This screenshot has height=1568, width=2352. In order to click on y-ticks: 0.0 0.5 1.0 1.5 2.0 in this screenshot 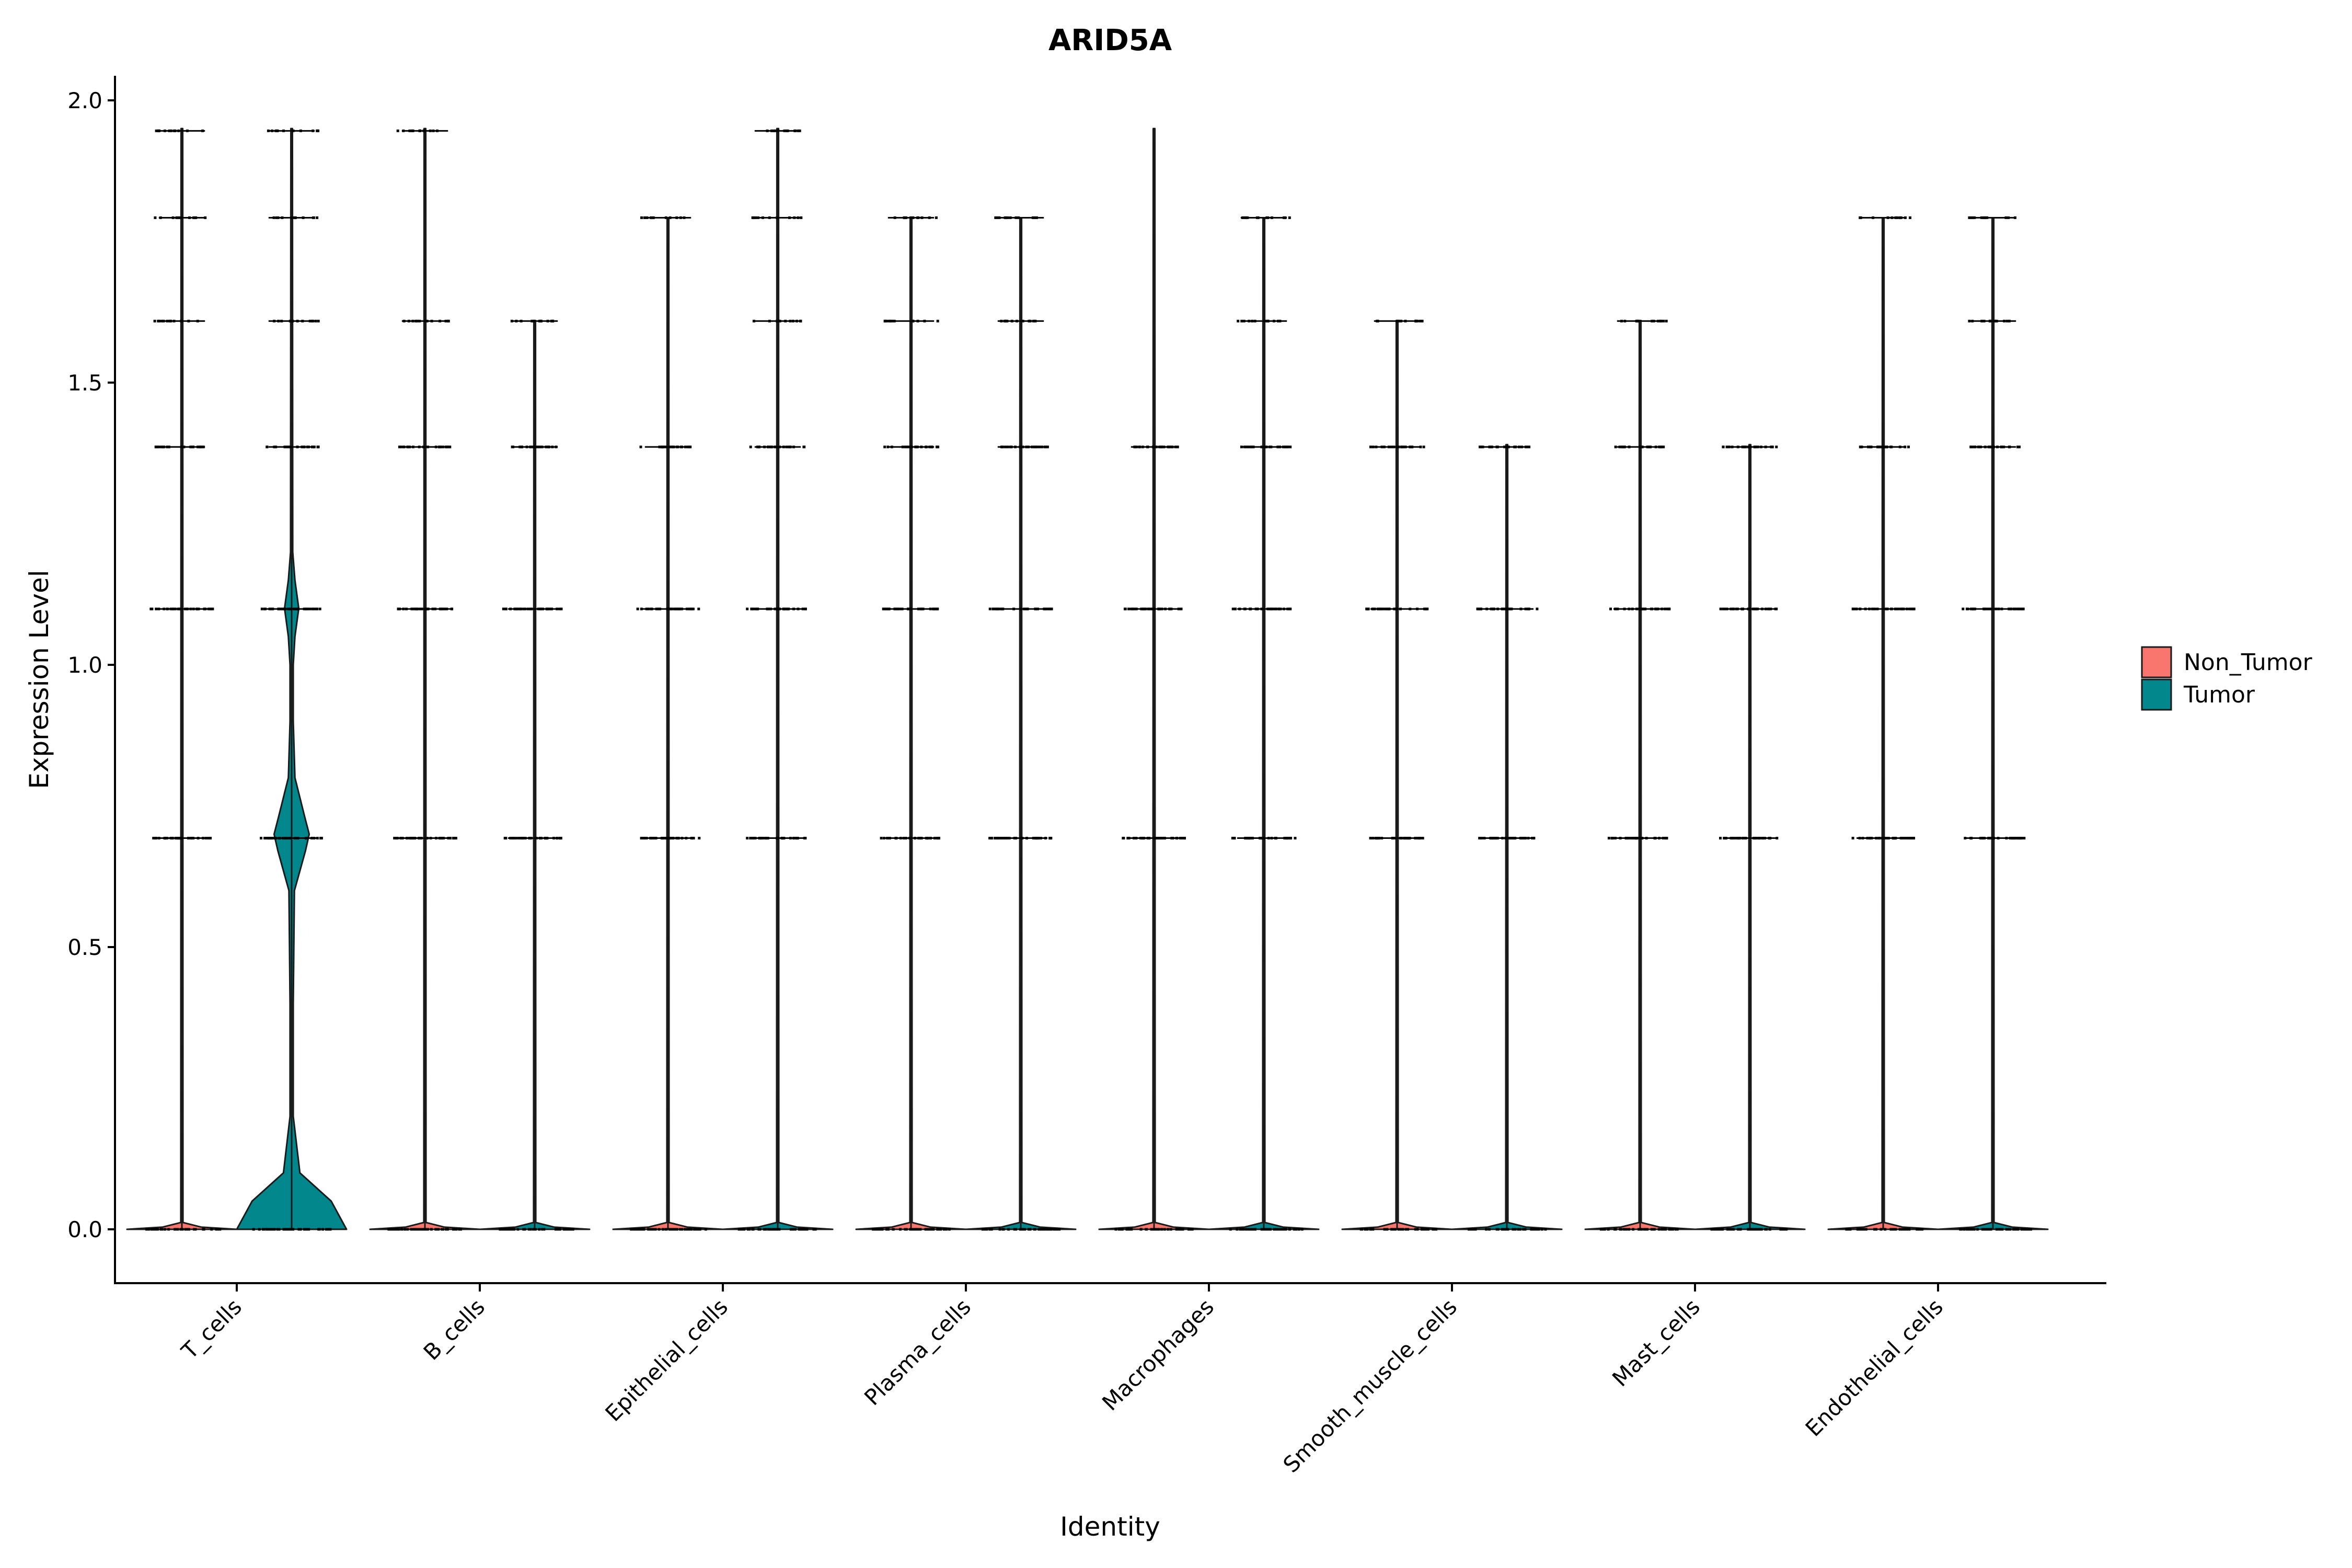, I will do `click(91, 665)`.